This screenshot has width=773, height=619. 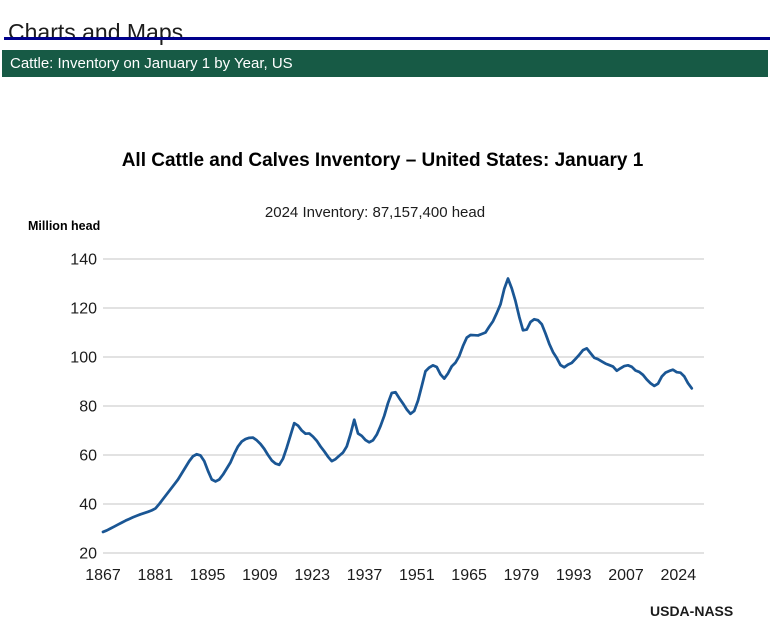 What do you see at coordinates (365, 575) in the screenshot?
I see `x-tick-label: 1937` at bounding box center [365, 575].